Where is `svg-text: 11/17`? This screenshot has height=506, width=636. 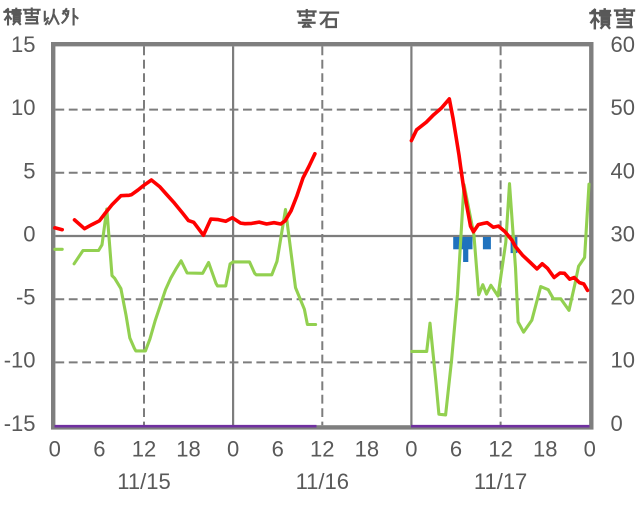
svg-text: 11/17 is located at coordinates (500, 481).